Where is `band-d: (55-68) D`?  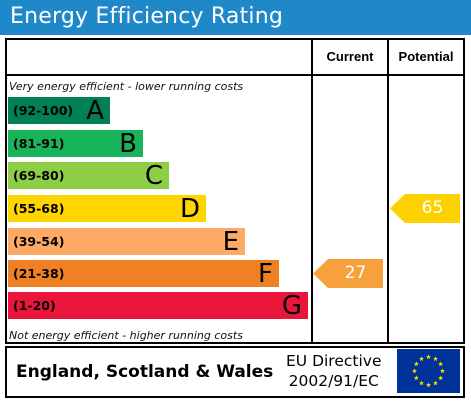
band-d: (55-68) D is located at coordinates (107, 209).